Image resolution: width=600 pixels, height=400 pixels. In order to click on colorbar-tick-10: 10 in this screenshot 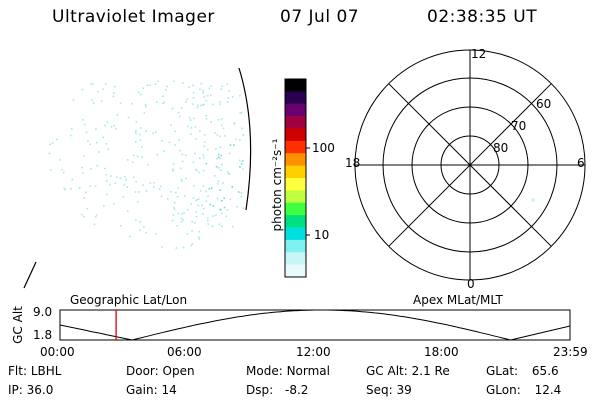, I will do `click(322, 235)`.